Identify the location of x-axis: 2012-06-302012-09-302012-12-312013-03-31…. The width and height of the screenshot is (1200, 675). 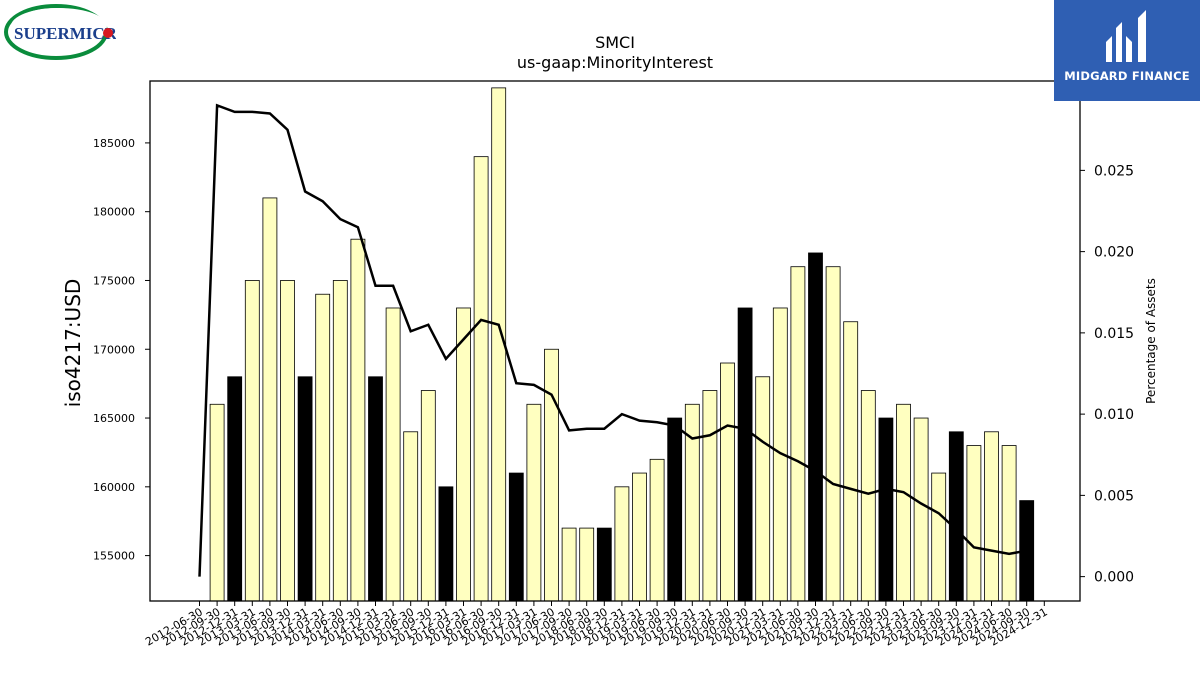
(596, 625).